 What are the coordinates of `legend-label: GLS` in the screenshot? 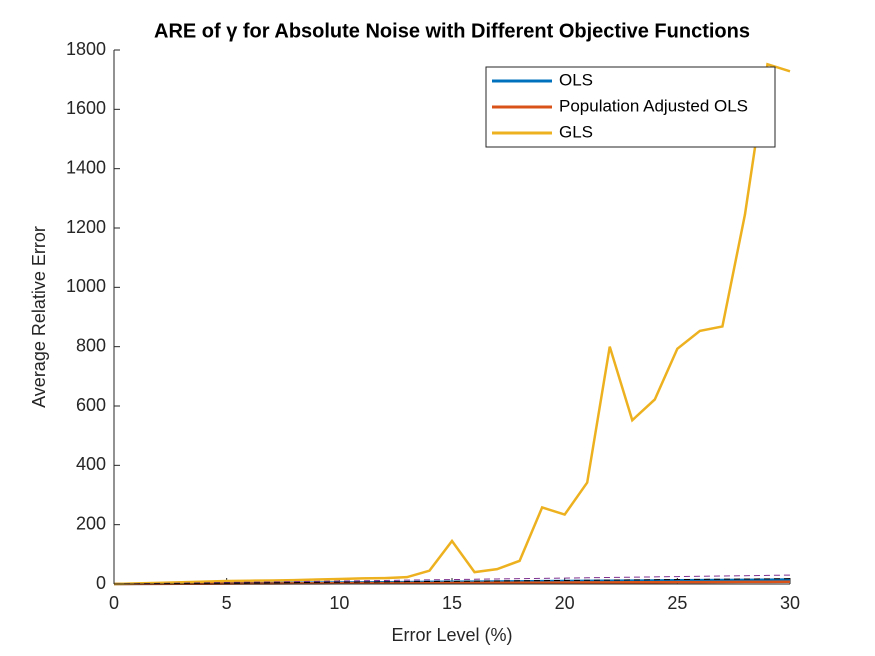 It's located at (576, 131).